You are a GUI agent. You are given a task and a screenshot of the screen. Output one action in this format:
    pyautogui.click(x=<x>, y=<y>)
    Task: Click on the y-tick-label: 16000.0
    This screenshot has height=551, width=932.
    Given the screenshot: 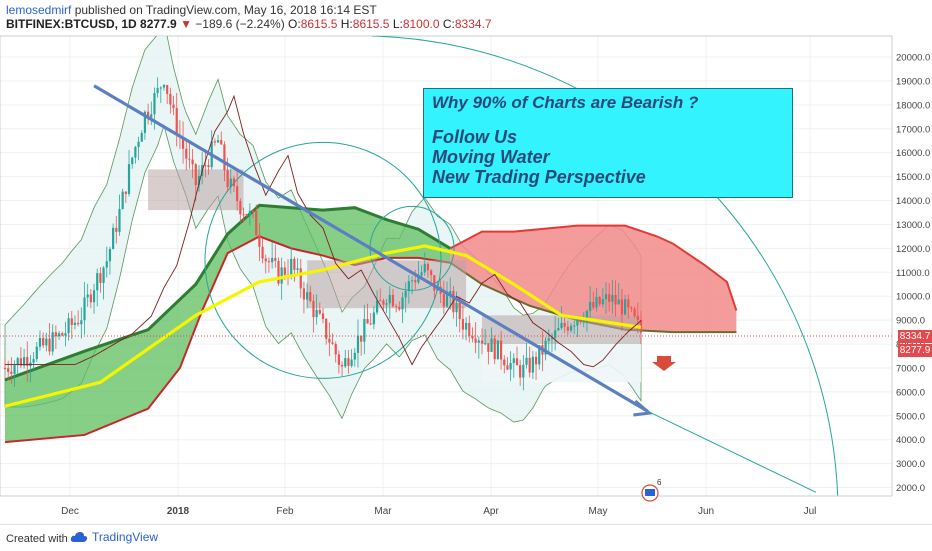 What is the action you would take?
    pyautogui.click(x=913, y=153)
    